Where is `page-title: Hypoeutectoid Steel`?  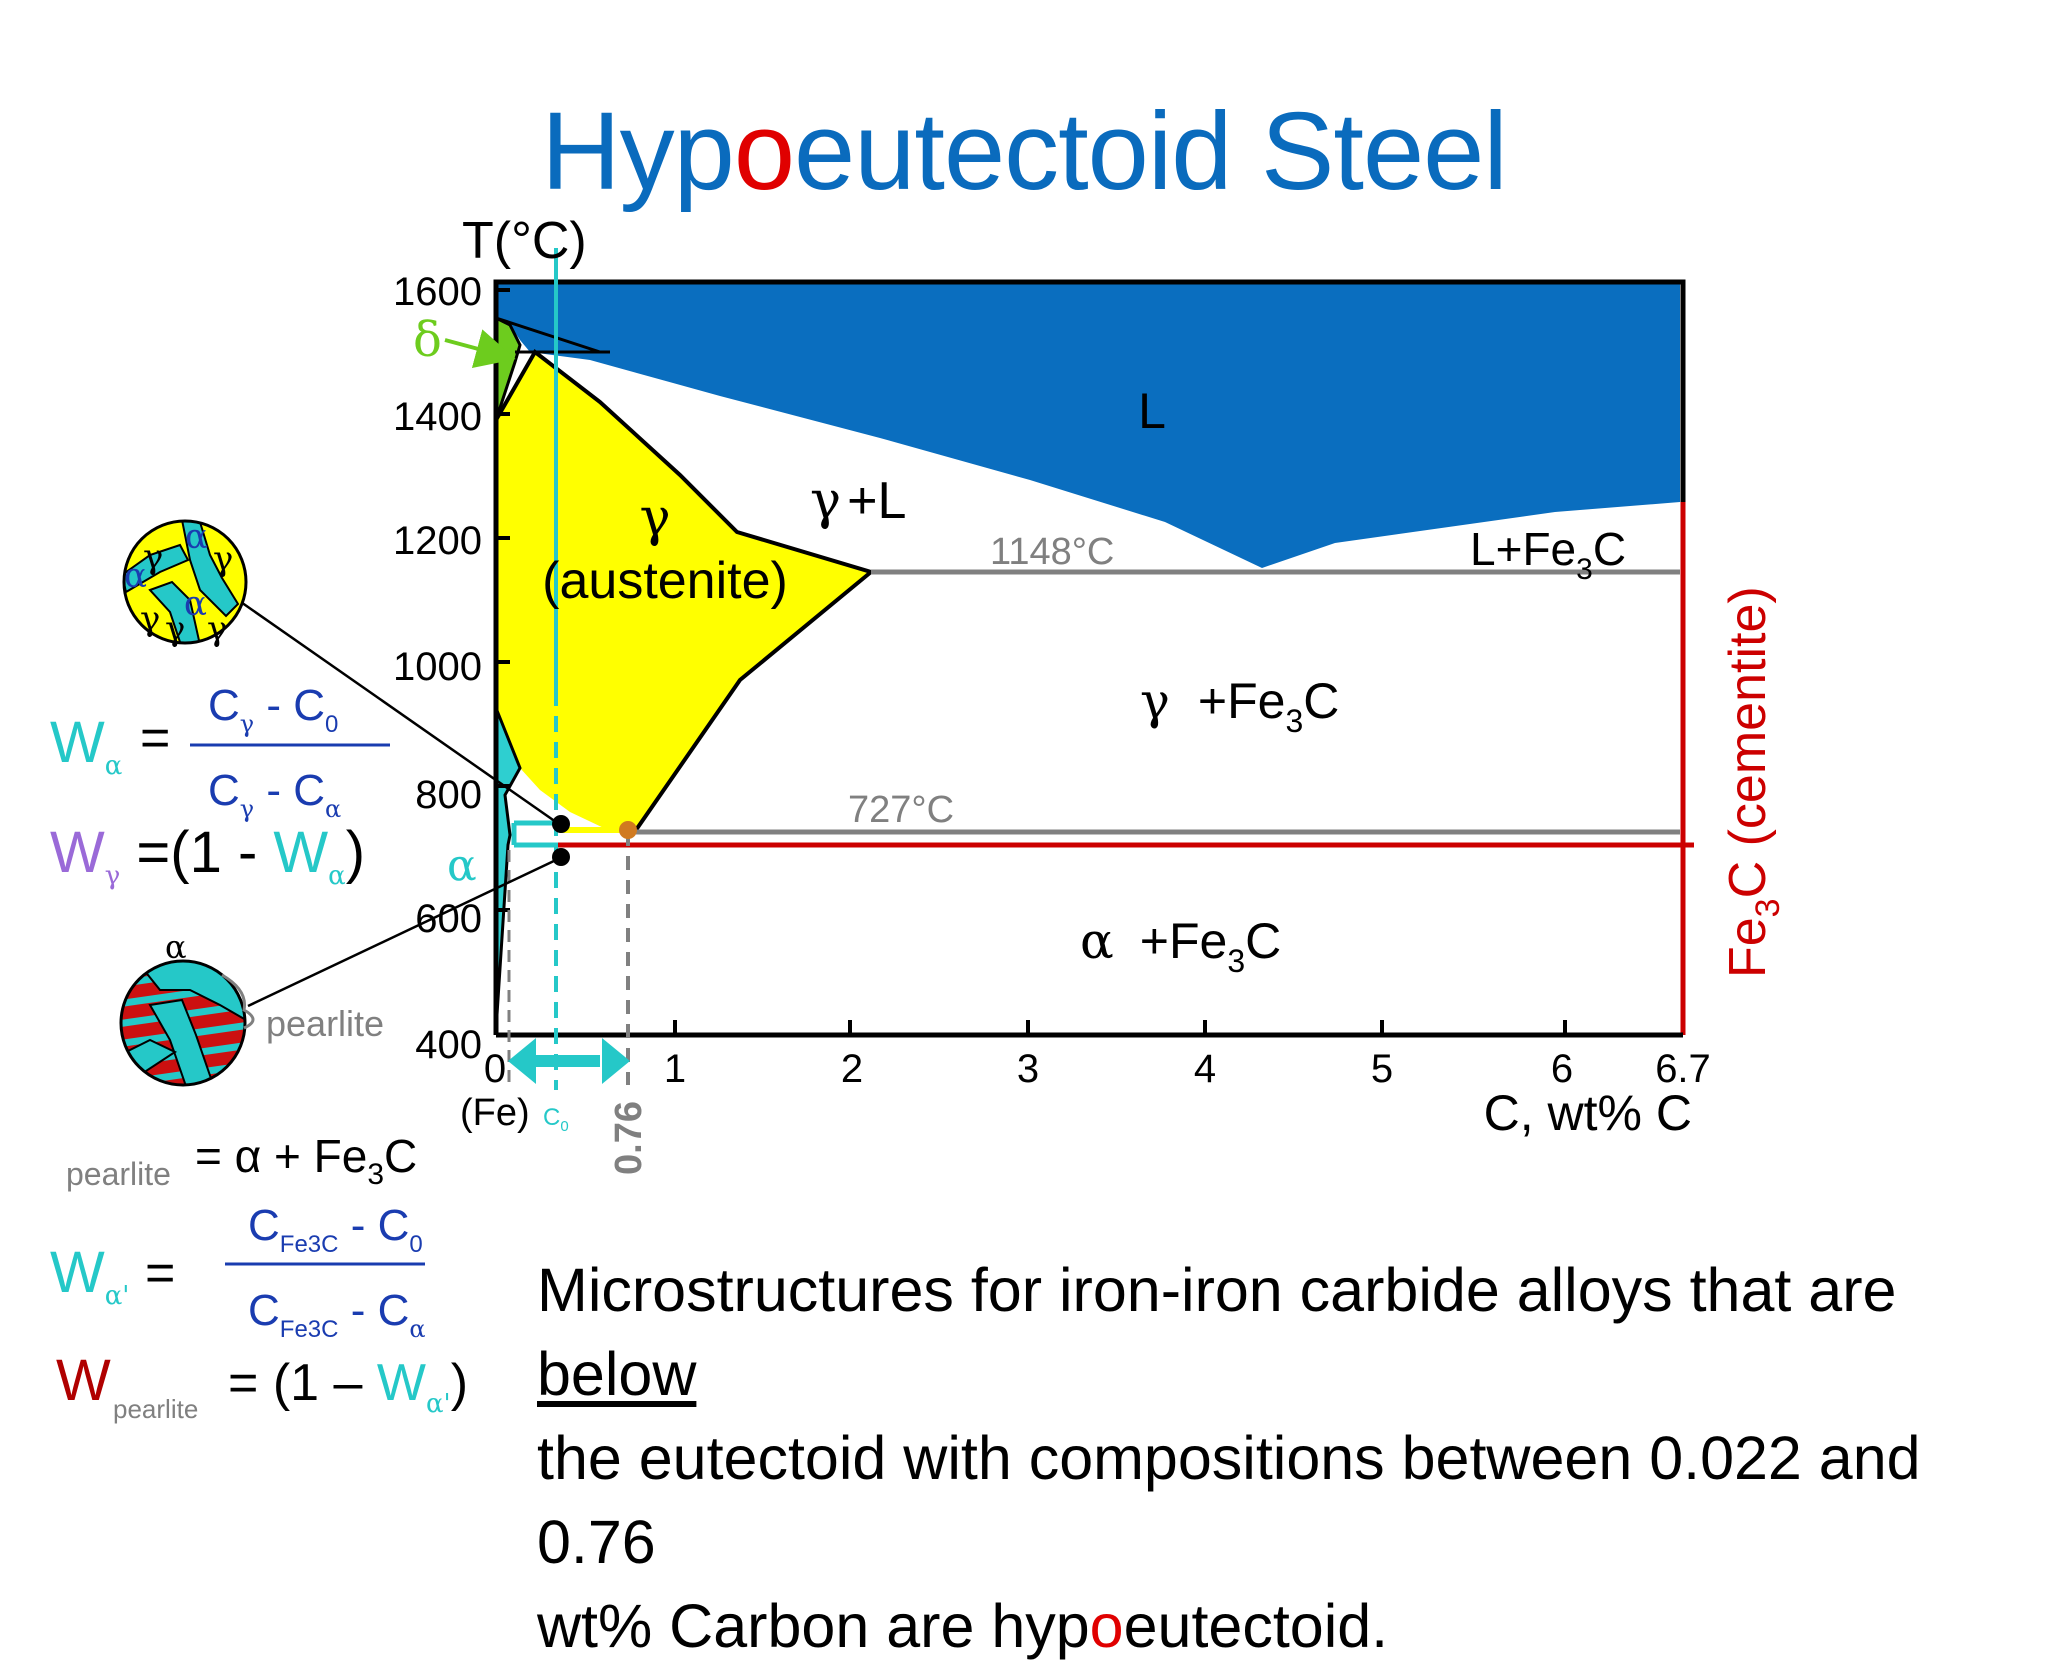
page-title: Hypoeutectoid Steel is located at coordinates (1024, 151).